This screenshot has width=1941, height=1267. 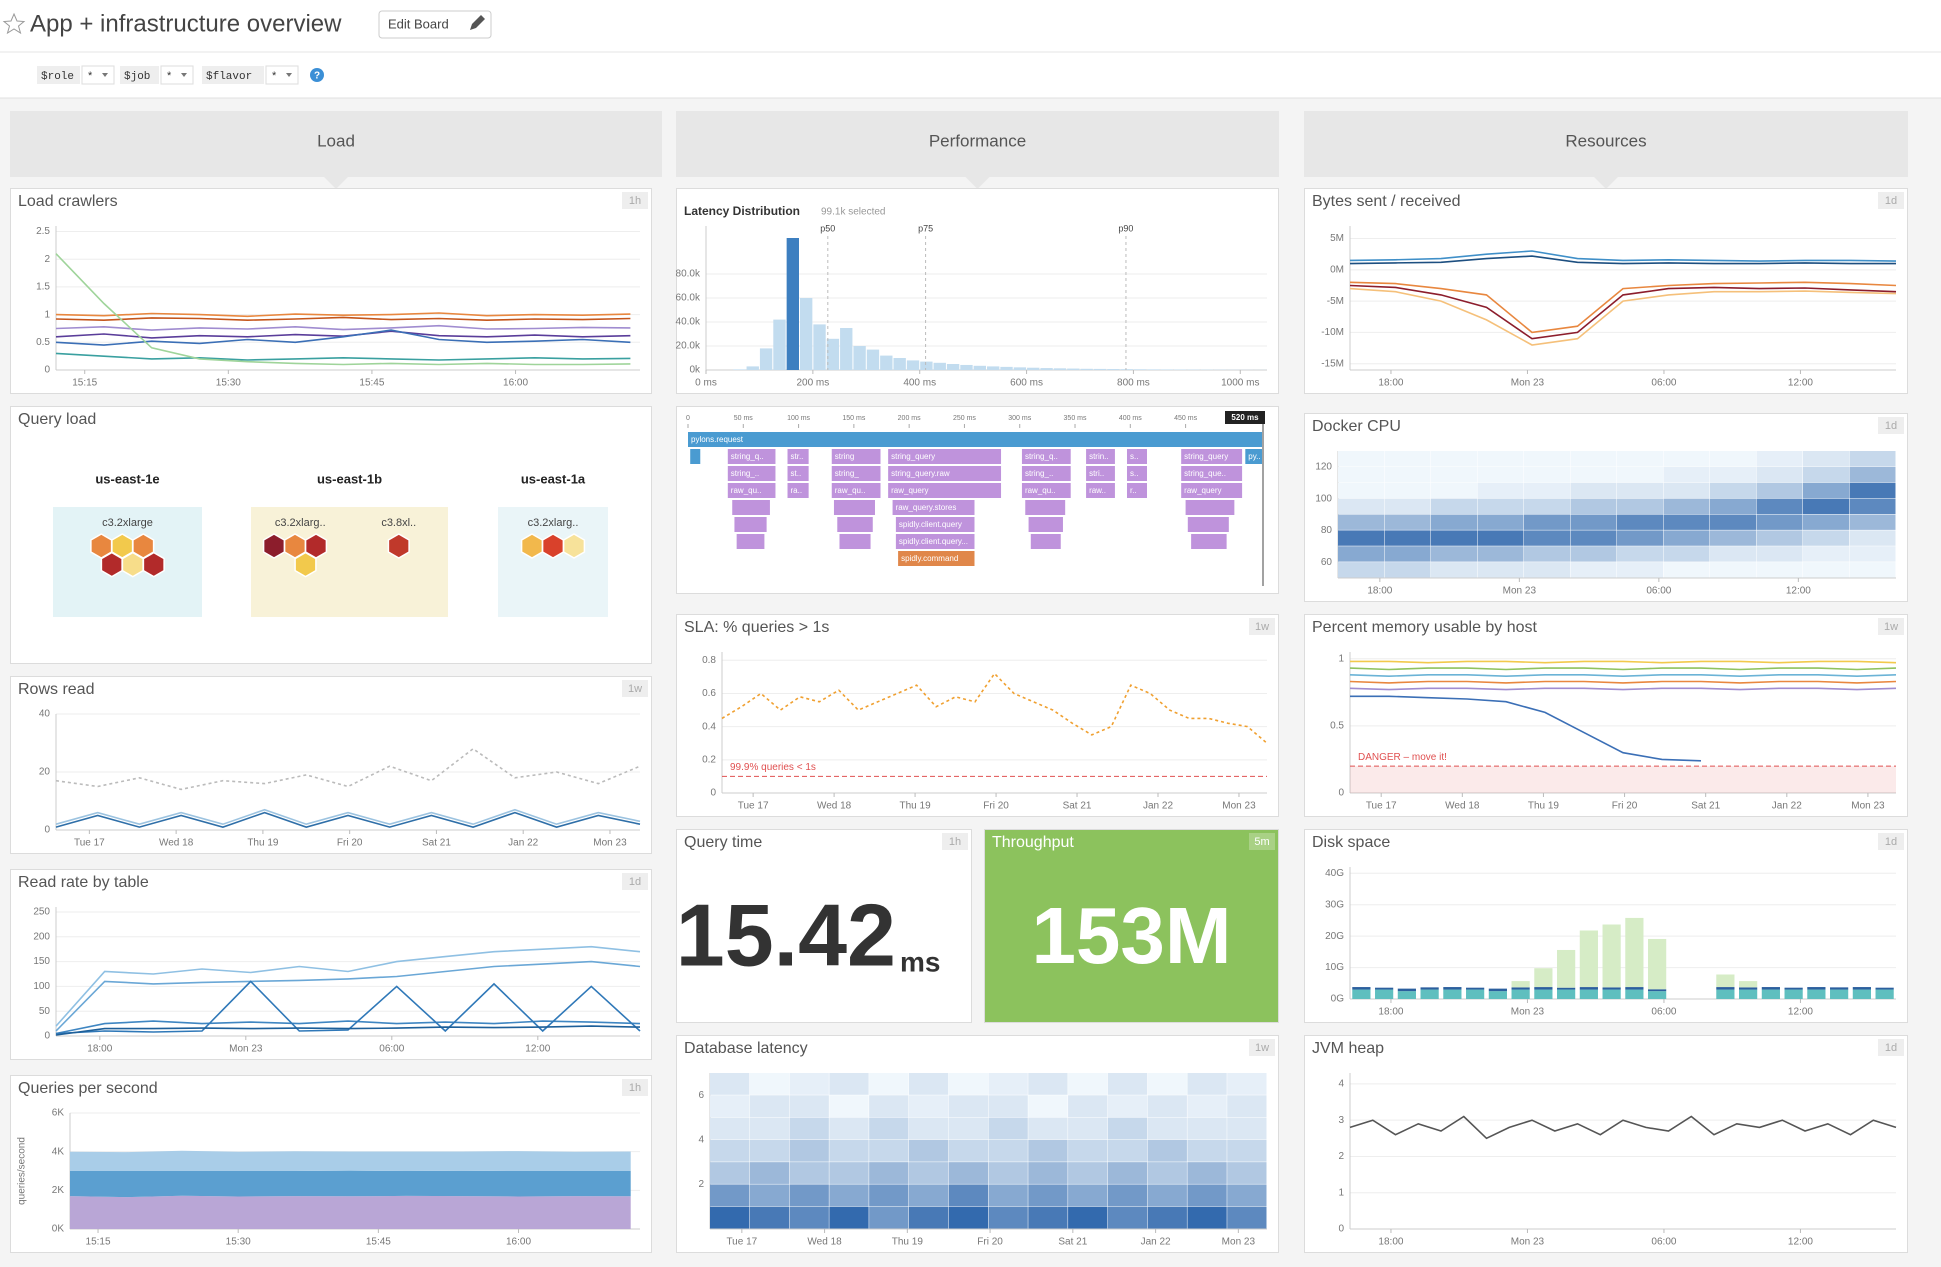 What do you see at coordinates (1239, 806) in the screenshot?
I see `x-tick-label: Mon 23` at bounding box center [1239, 806].